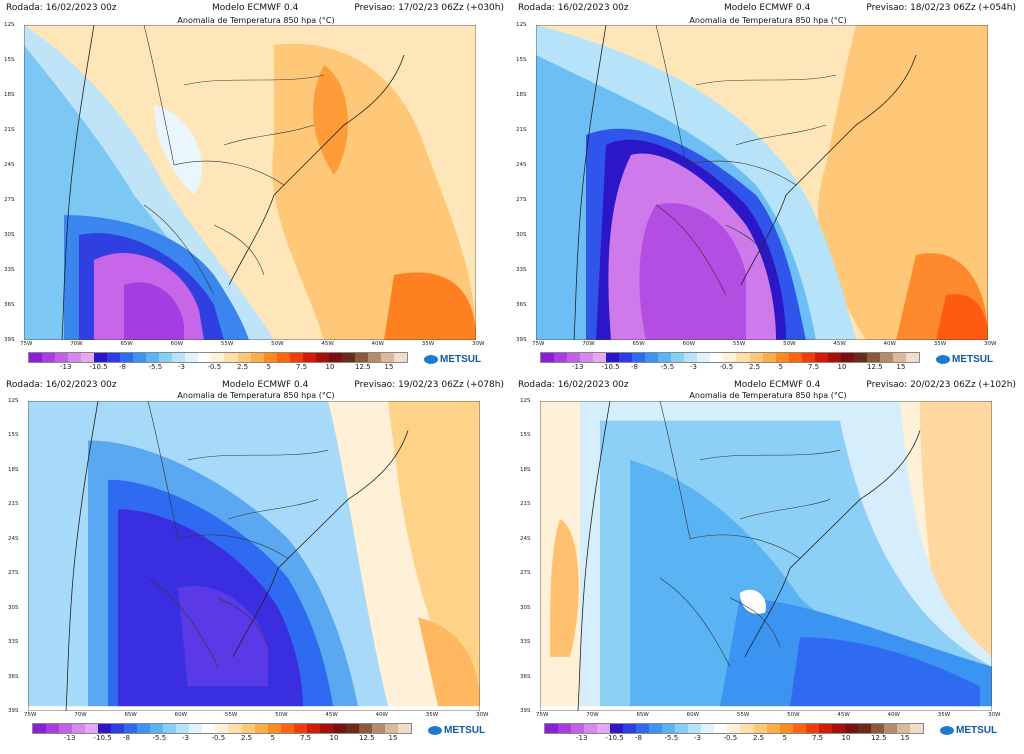  I want to click on latitude-label: 30S, so click(525, 607).